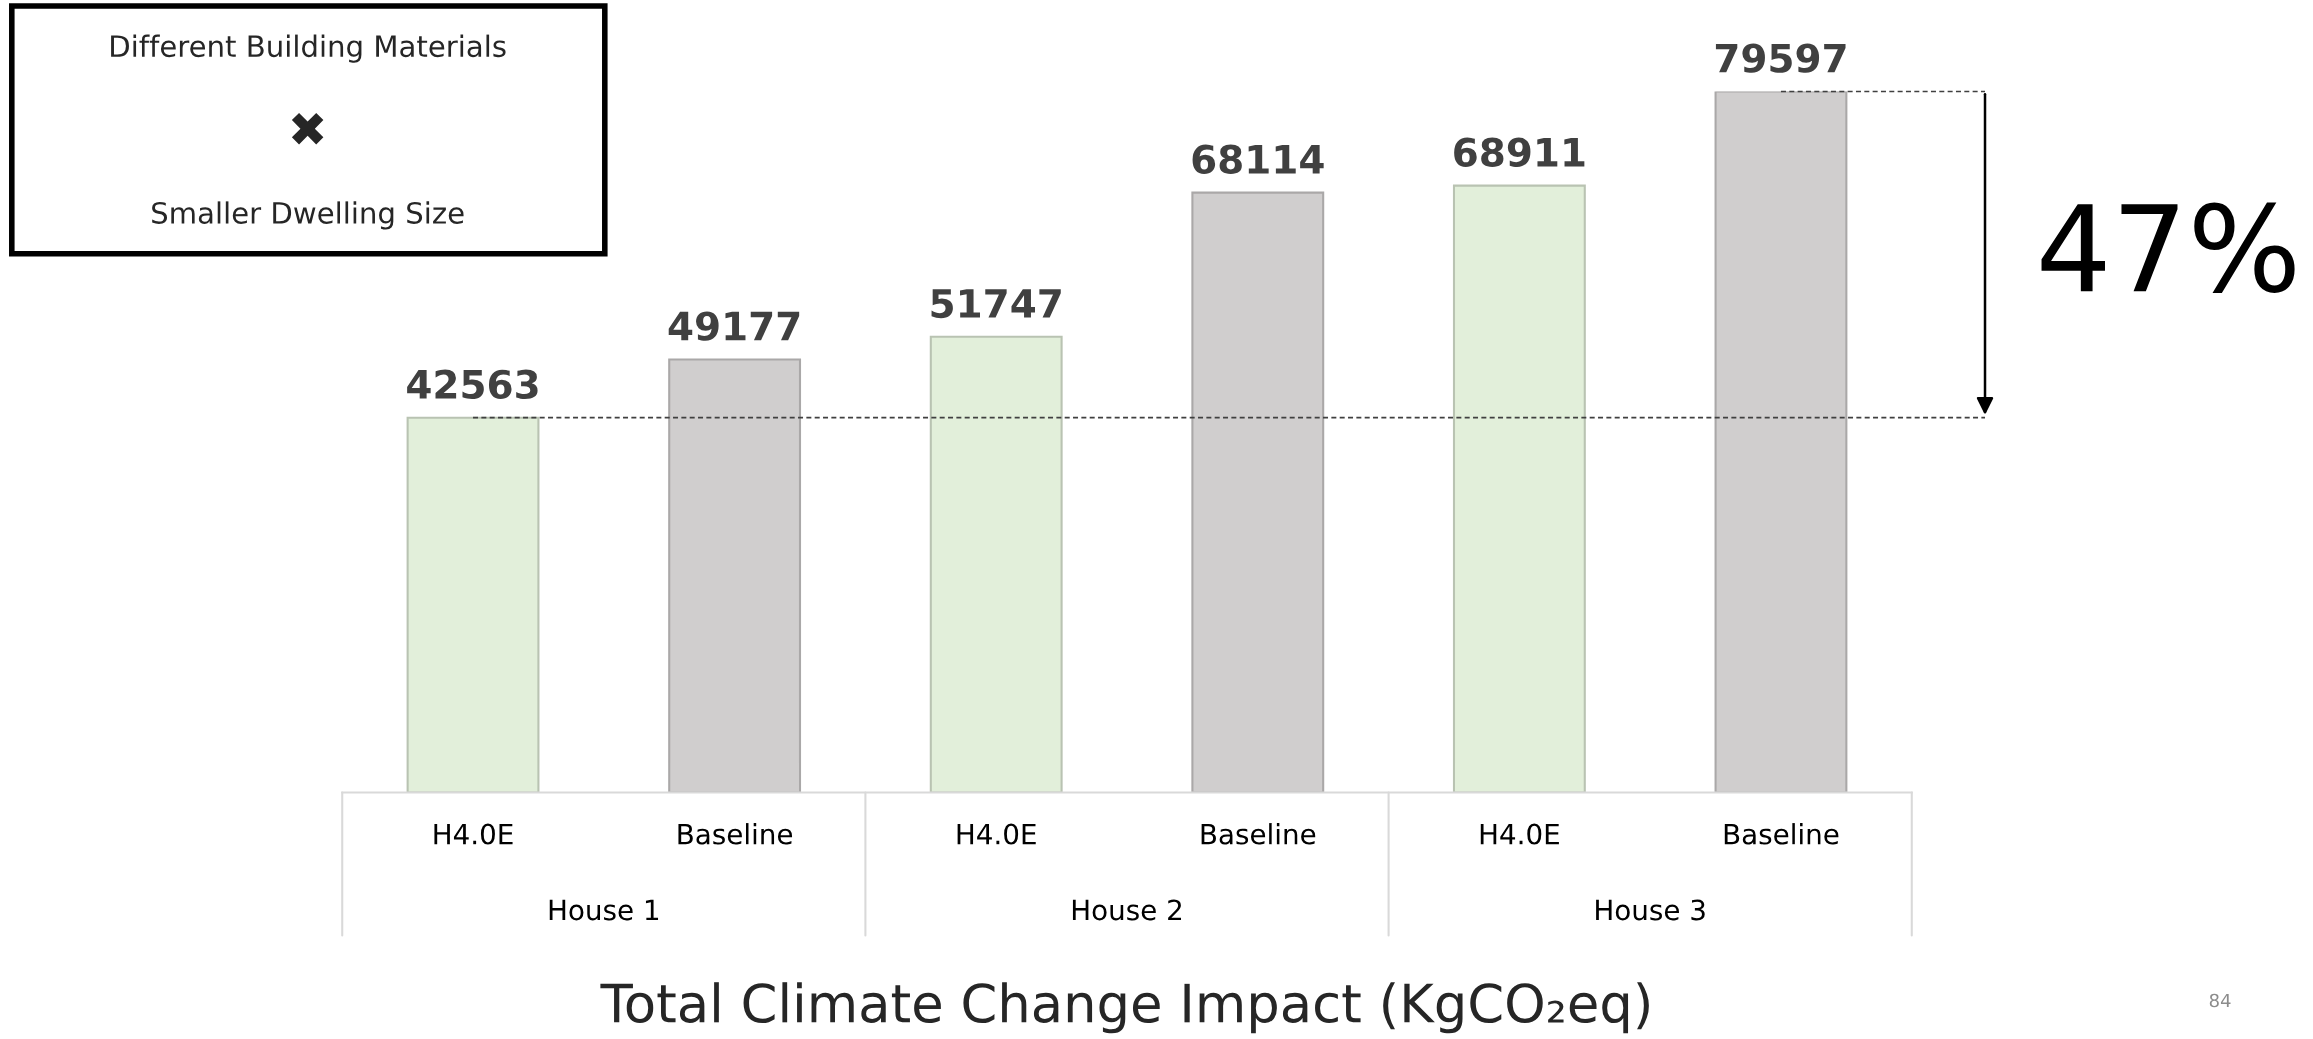 This screenshot has height=1039, width=2313. I want to click on text: 47%, so click(2168, 247).